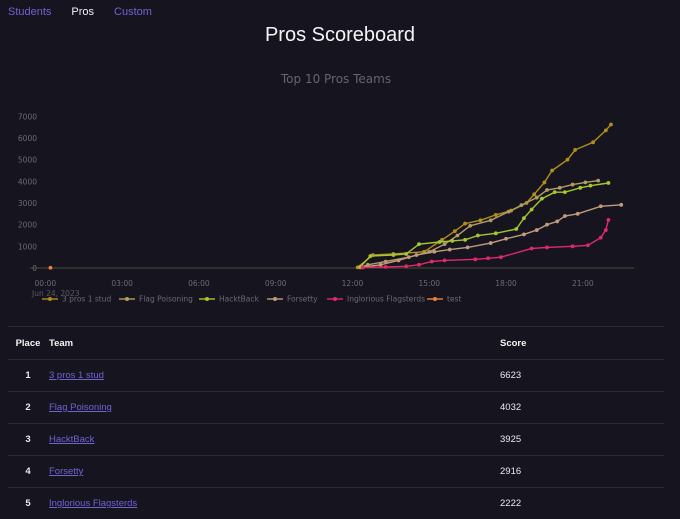  I want to click on place-cell: 5, so click(28, 503).